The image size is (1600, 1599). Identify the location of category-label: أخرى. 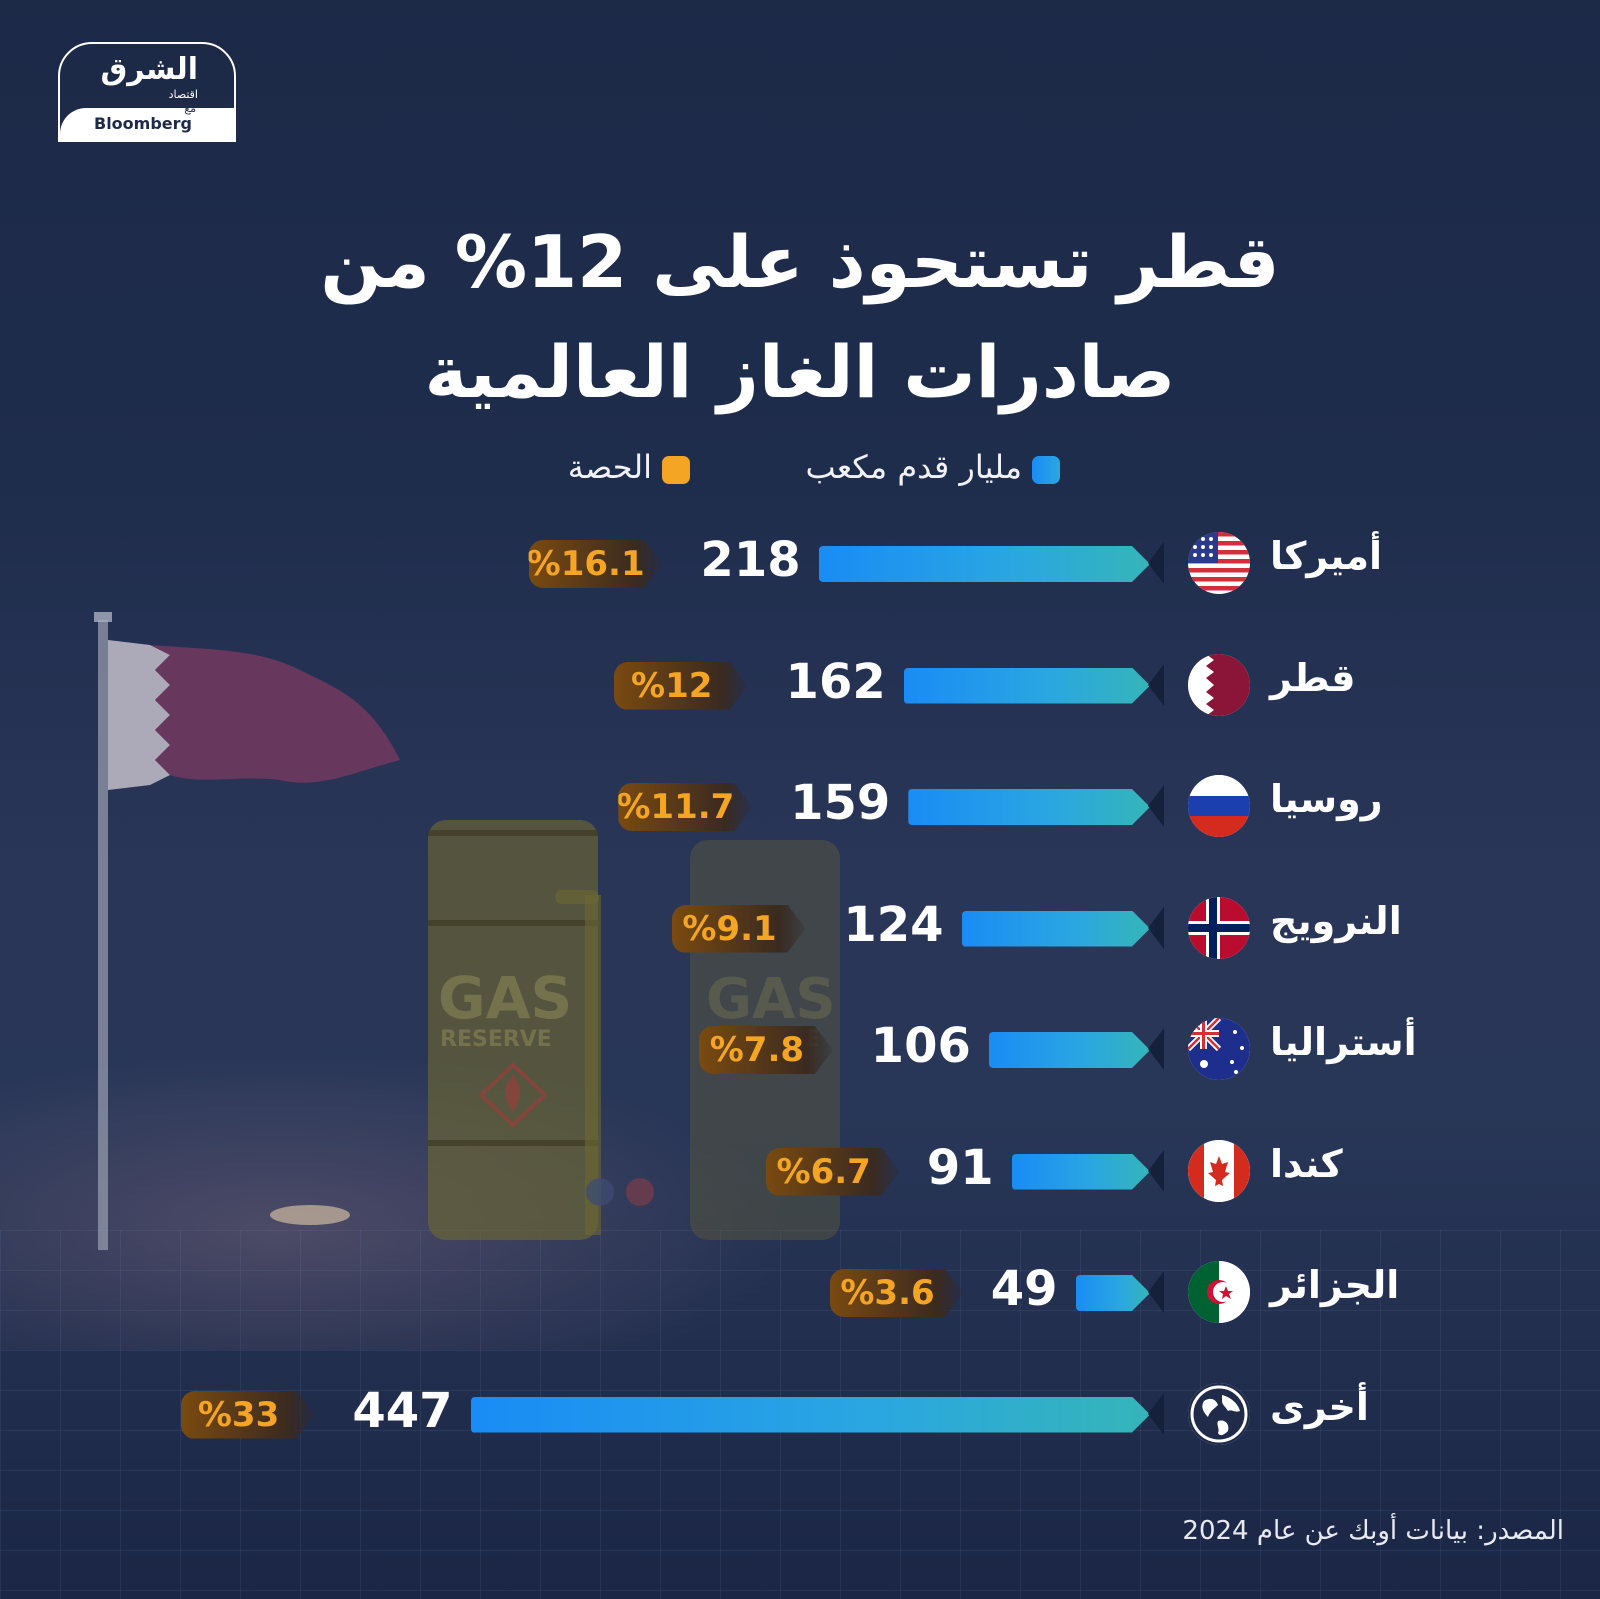
(1319, 1406).